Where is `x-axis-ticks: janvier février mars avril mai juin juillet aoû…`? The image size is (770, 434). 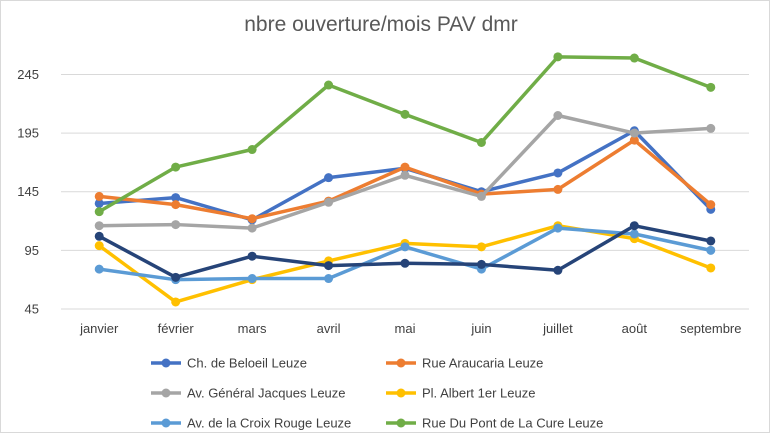
x-axis-ticks: janvier février mars avril mai juin juillet aoû… is located at coordinates (410, 328).